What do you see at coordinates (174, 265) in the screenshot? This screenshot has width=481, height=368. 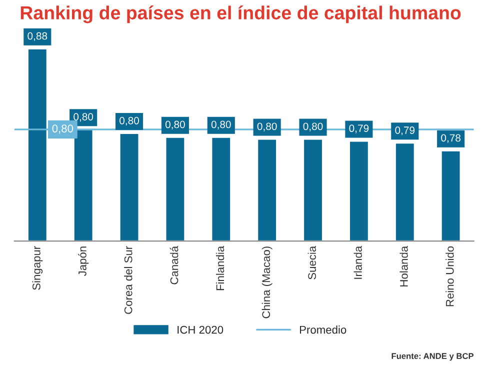 I see `x-tick-label: Canadá` at bounding box center [174, 265].